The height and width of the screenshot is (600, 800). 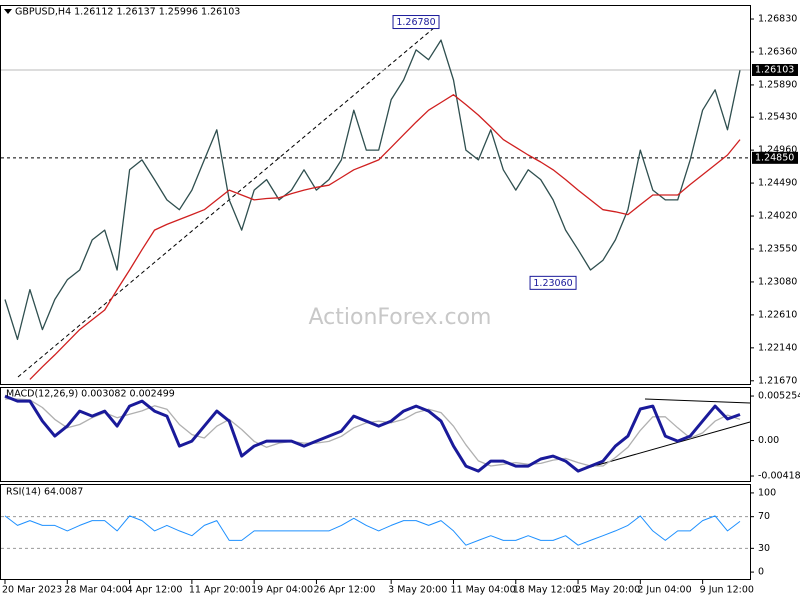 I want to click on y-tick-label: 0, so click(x=761, y=572).